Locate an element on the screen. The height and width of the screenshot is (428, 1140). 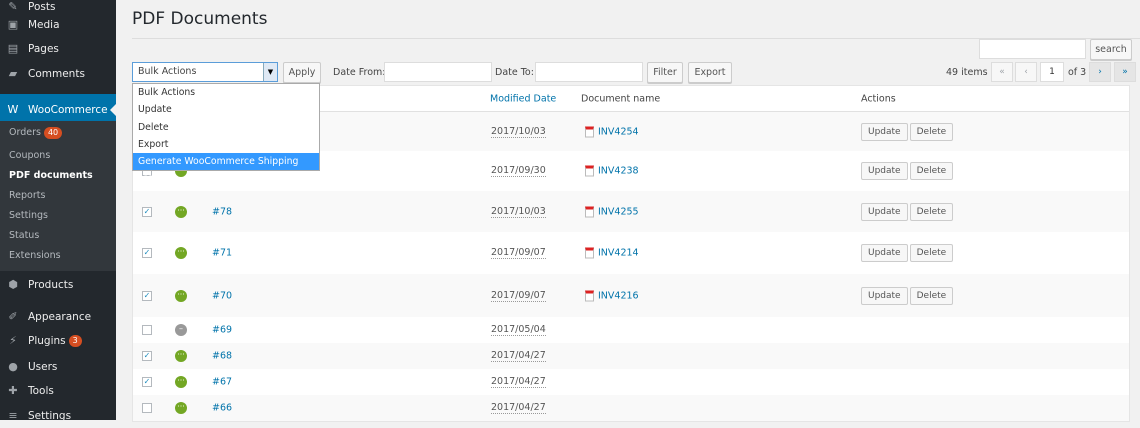
modified-date: 2017/09/07 is located at coordinates (518, 295).